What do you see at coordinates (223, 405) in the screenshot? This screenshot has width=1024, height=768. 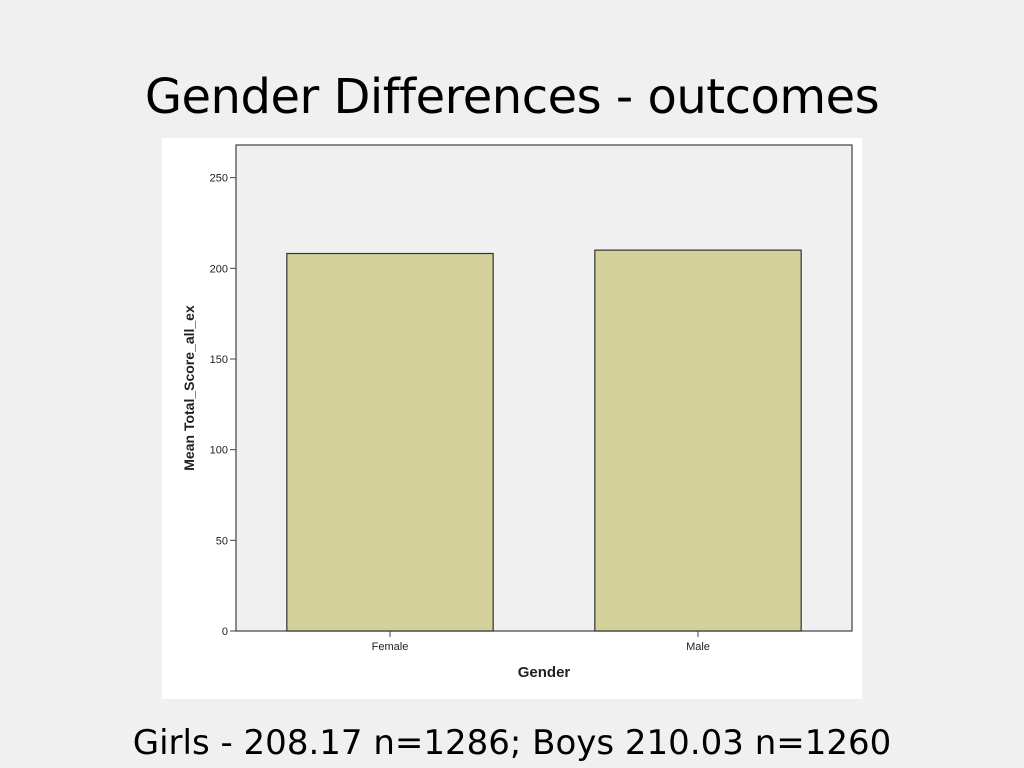 I see `y-axis: 0 50 100 150 200 250` at bounding box center [223, 405].